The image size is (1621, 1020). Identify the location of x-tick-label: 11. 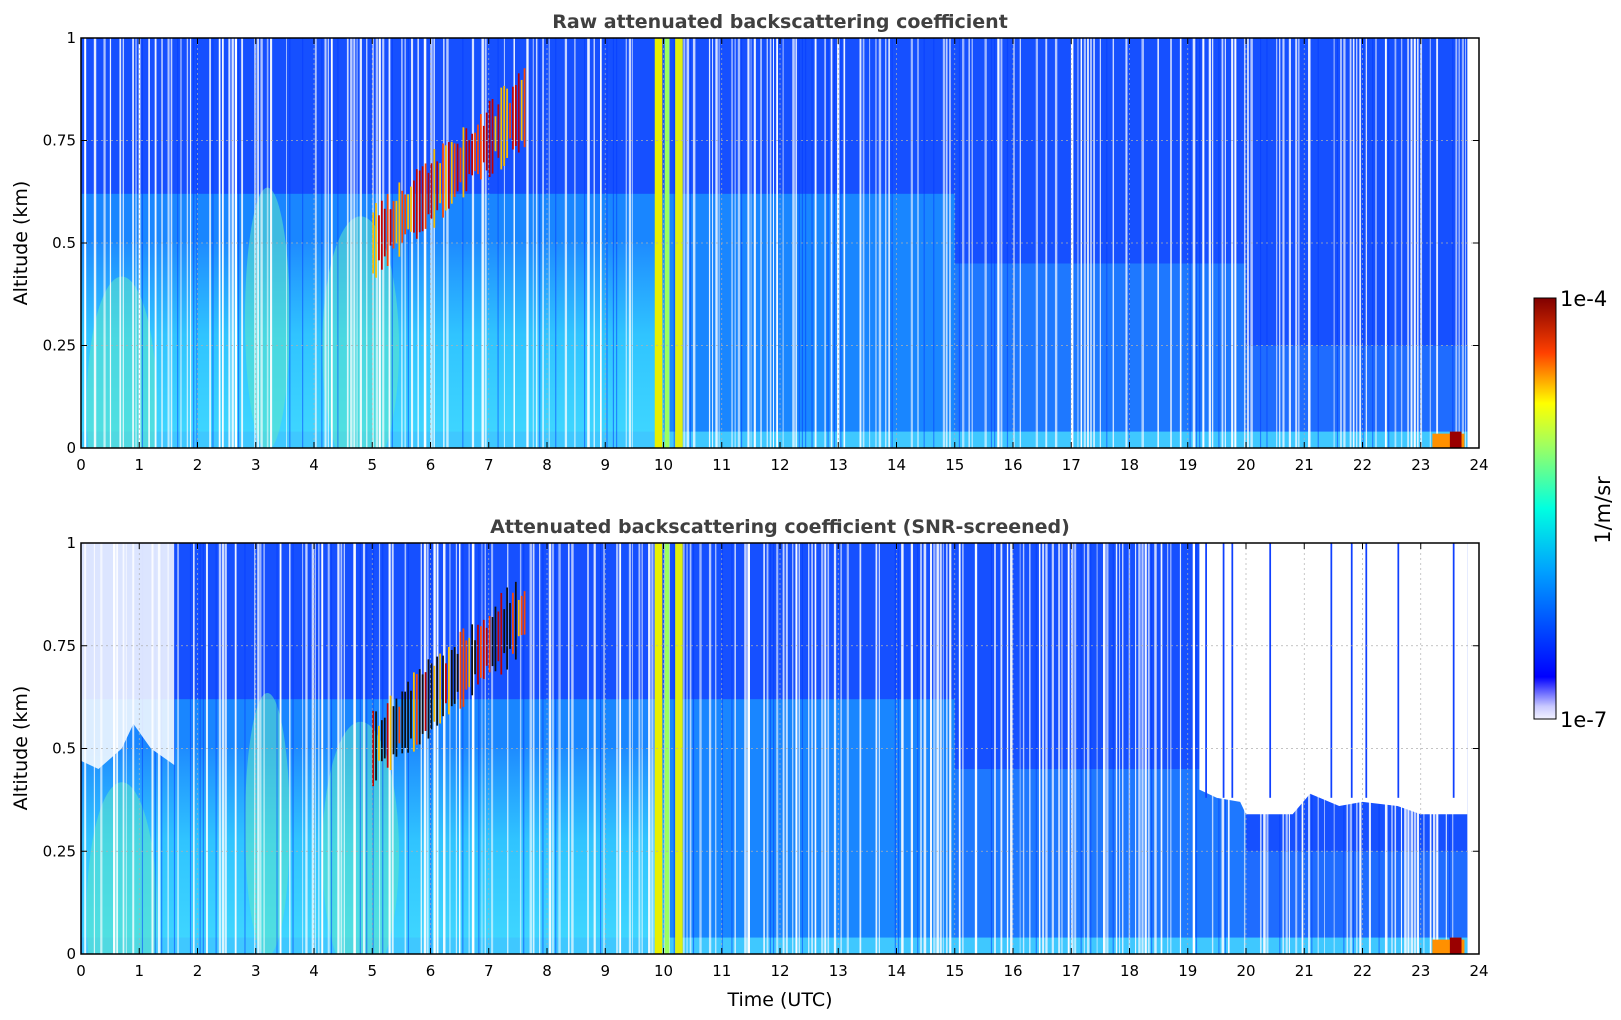
(721, 465).